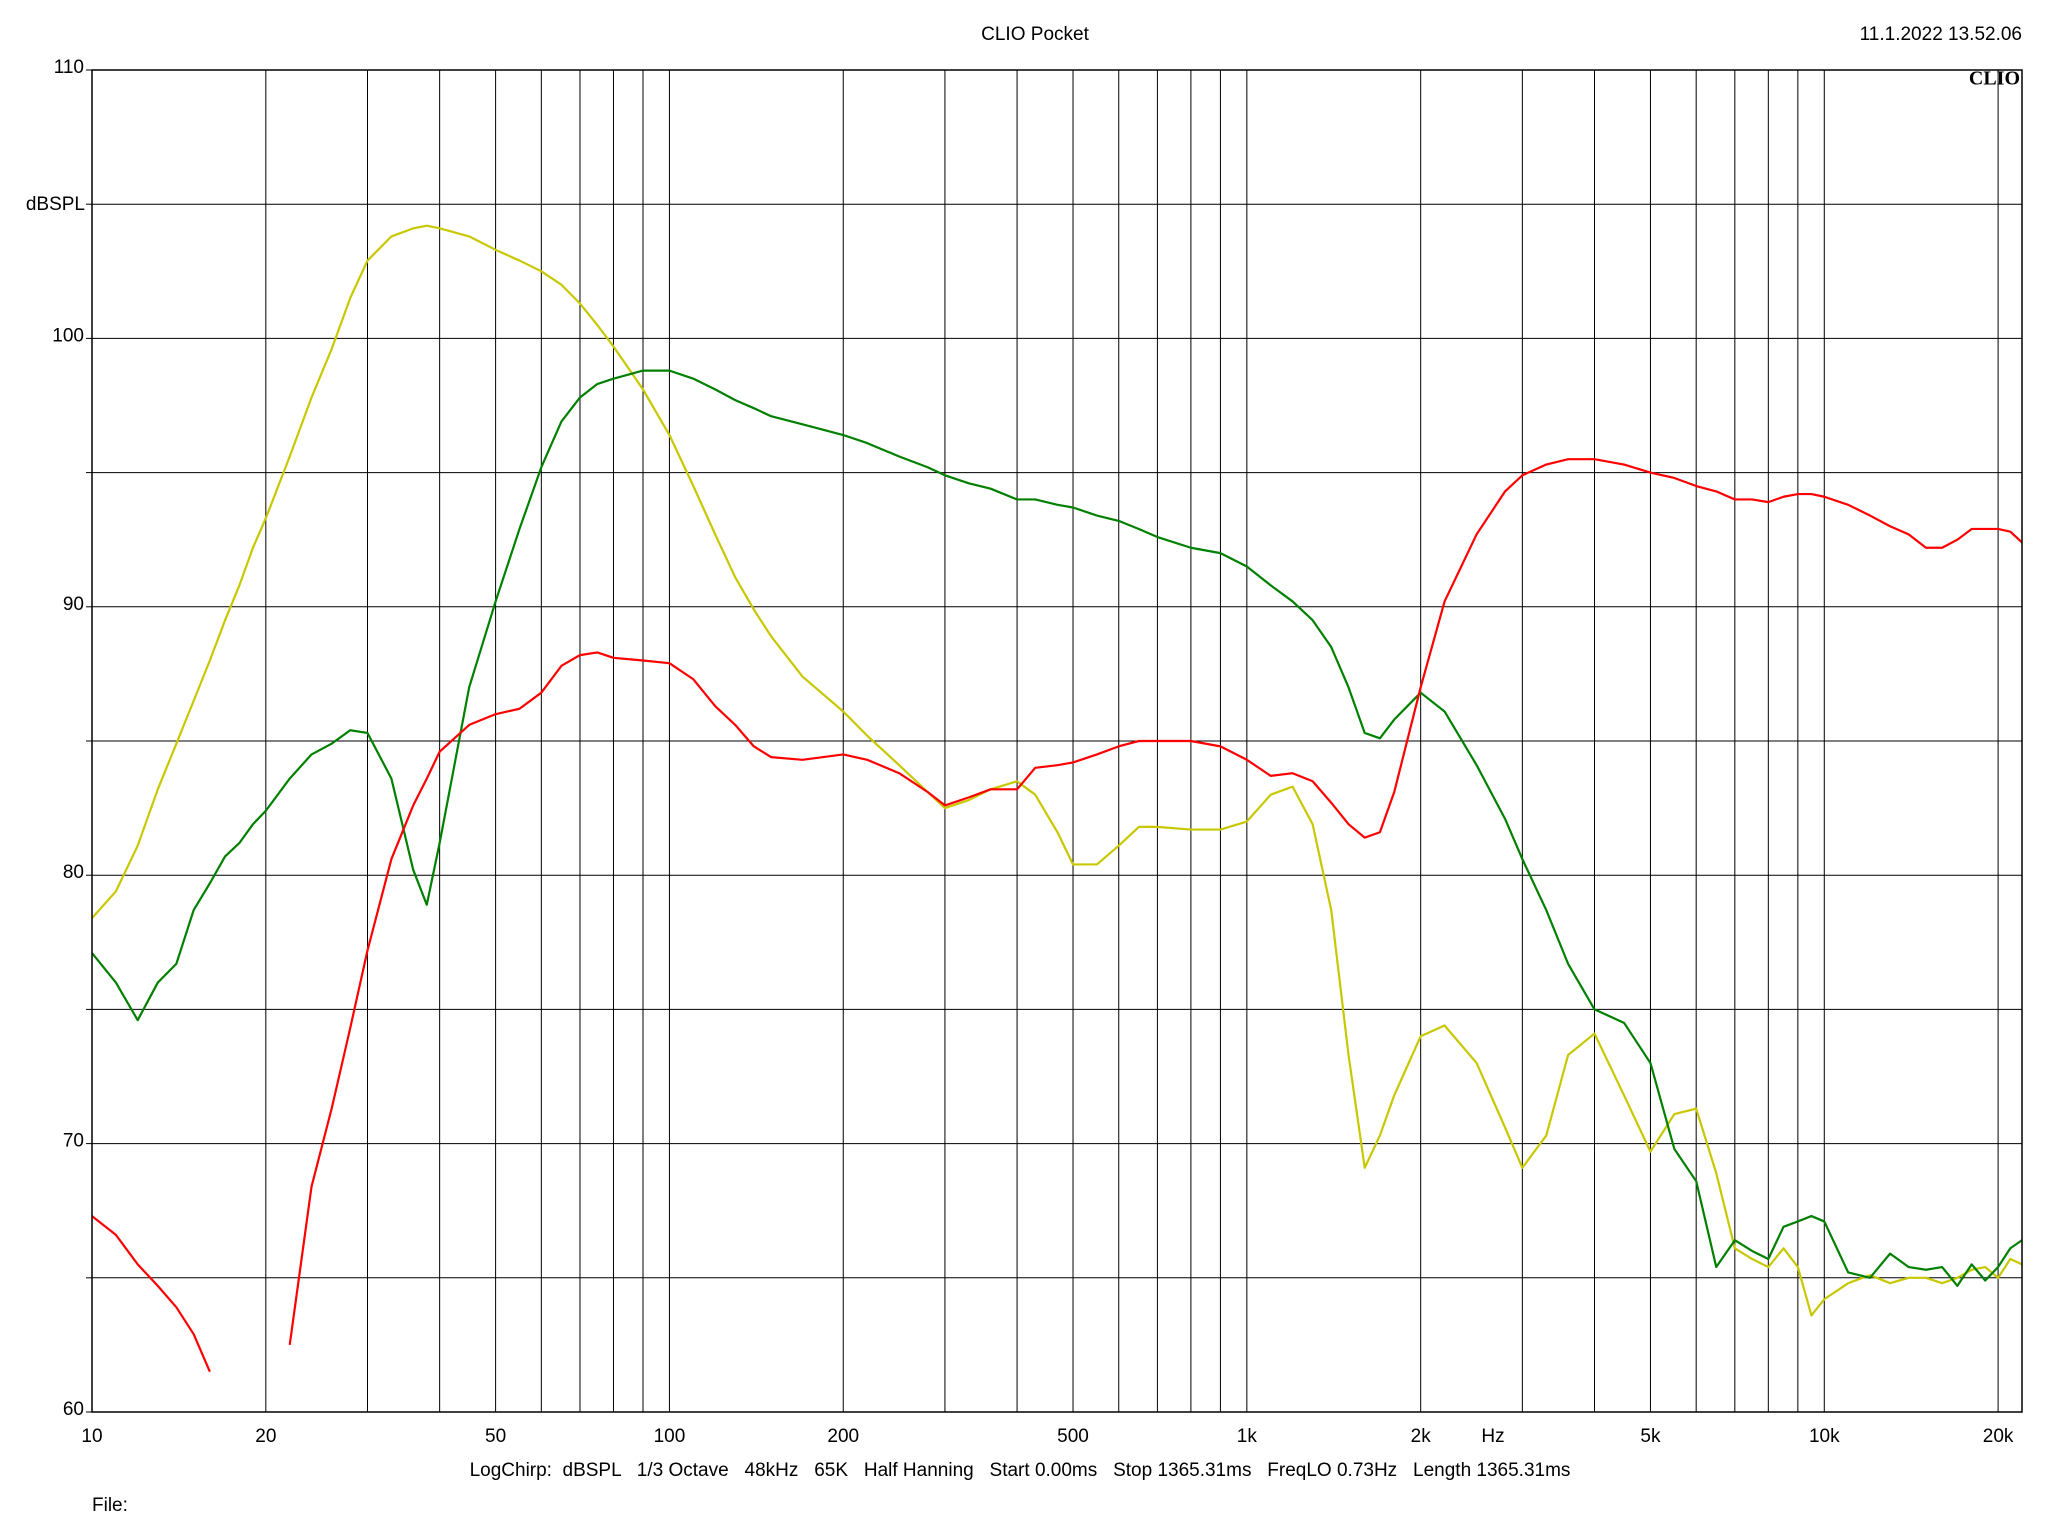 The image size is (2048, 1536). I want to click on x-tick-label: 20k, so click(1998, 1436).